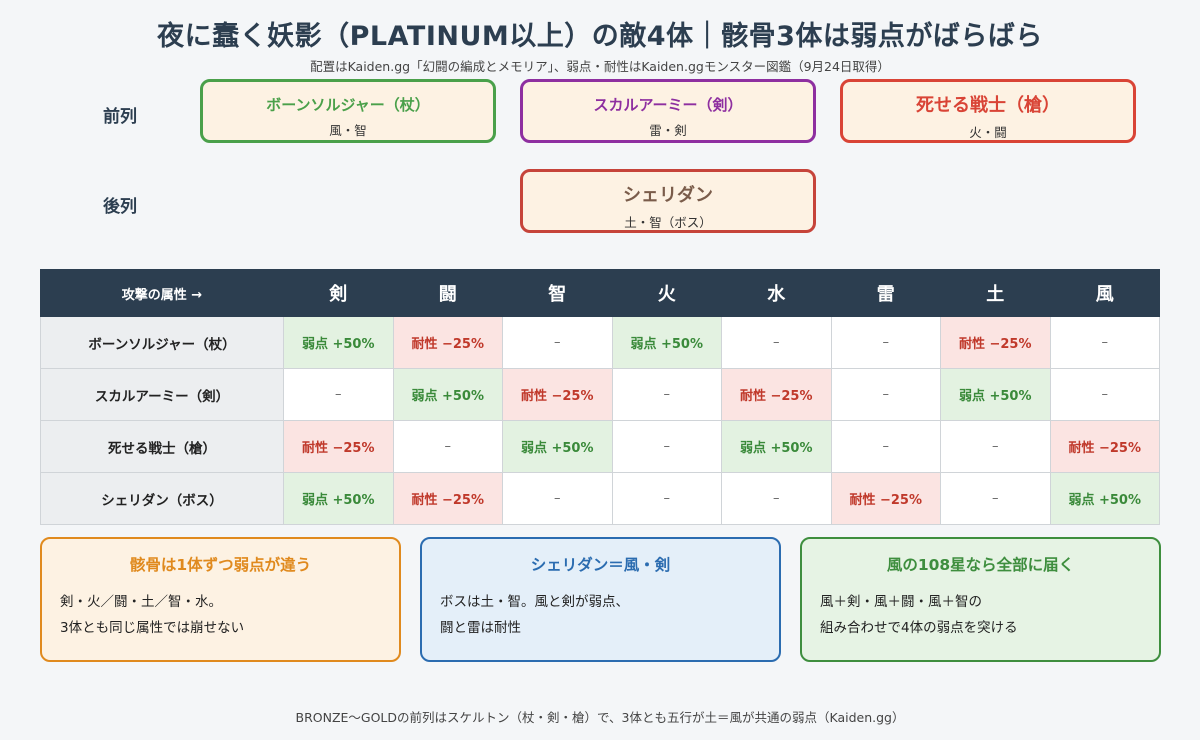 The width and height of the screenshot is (1200, 740). I want to click on note-line: 剣・火／闘・土／智・水。, so click(141, 602).